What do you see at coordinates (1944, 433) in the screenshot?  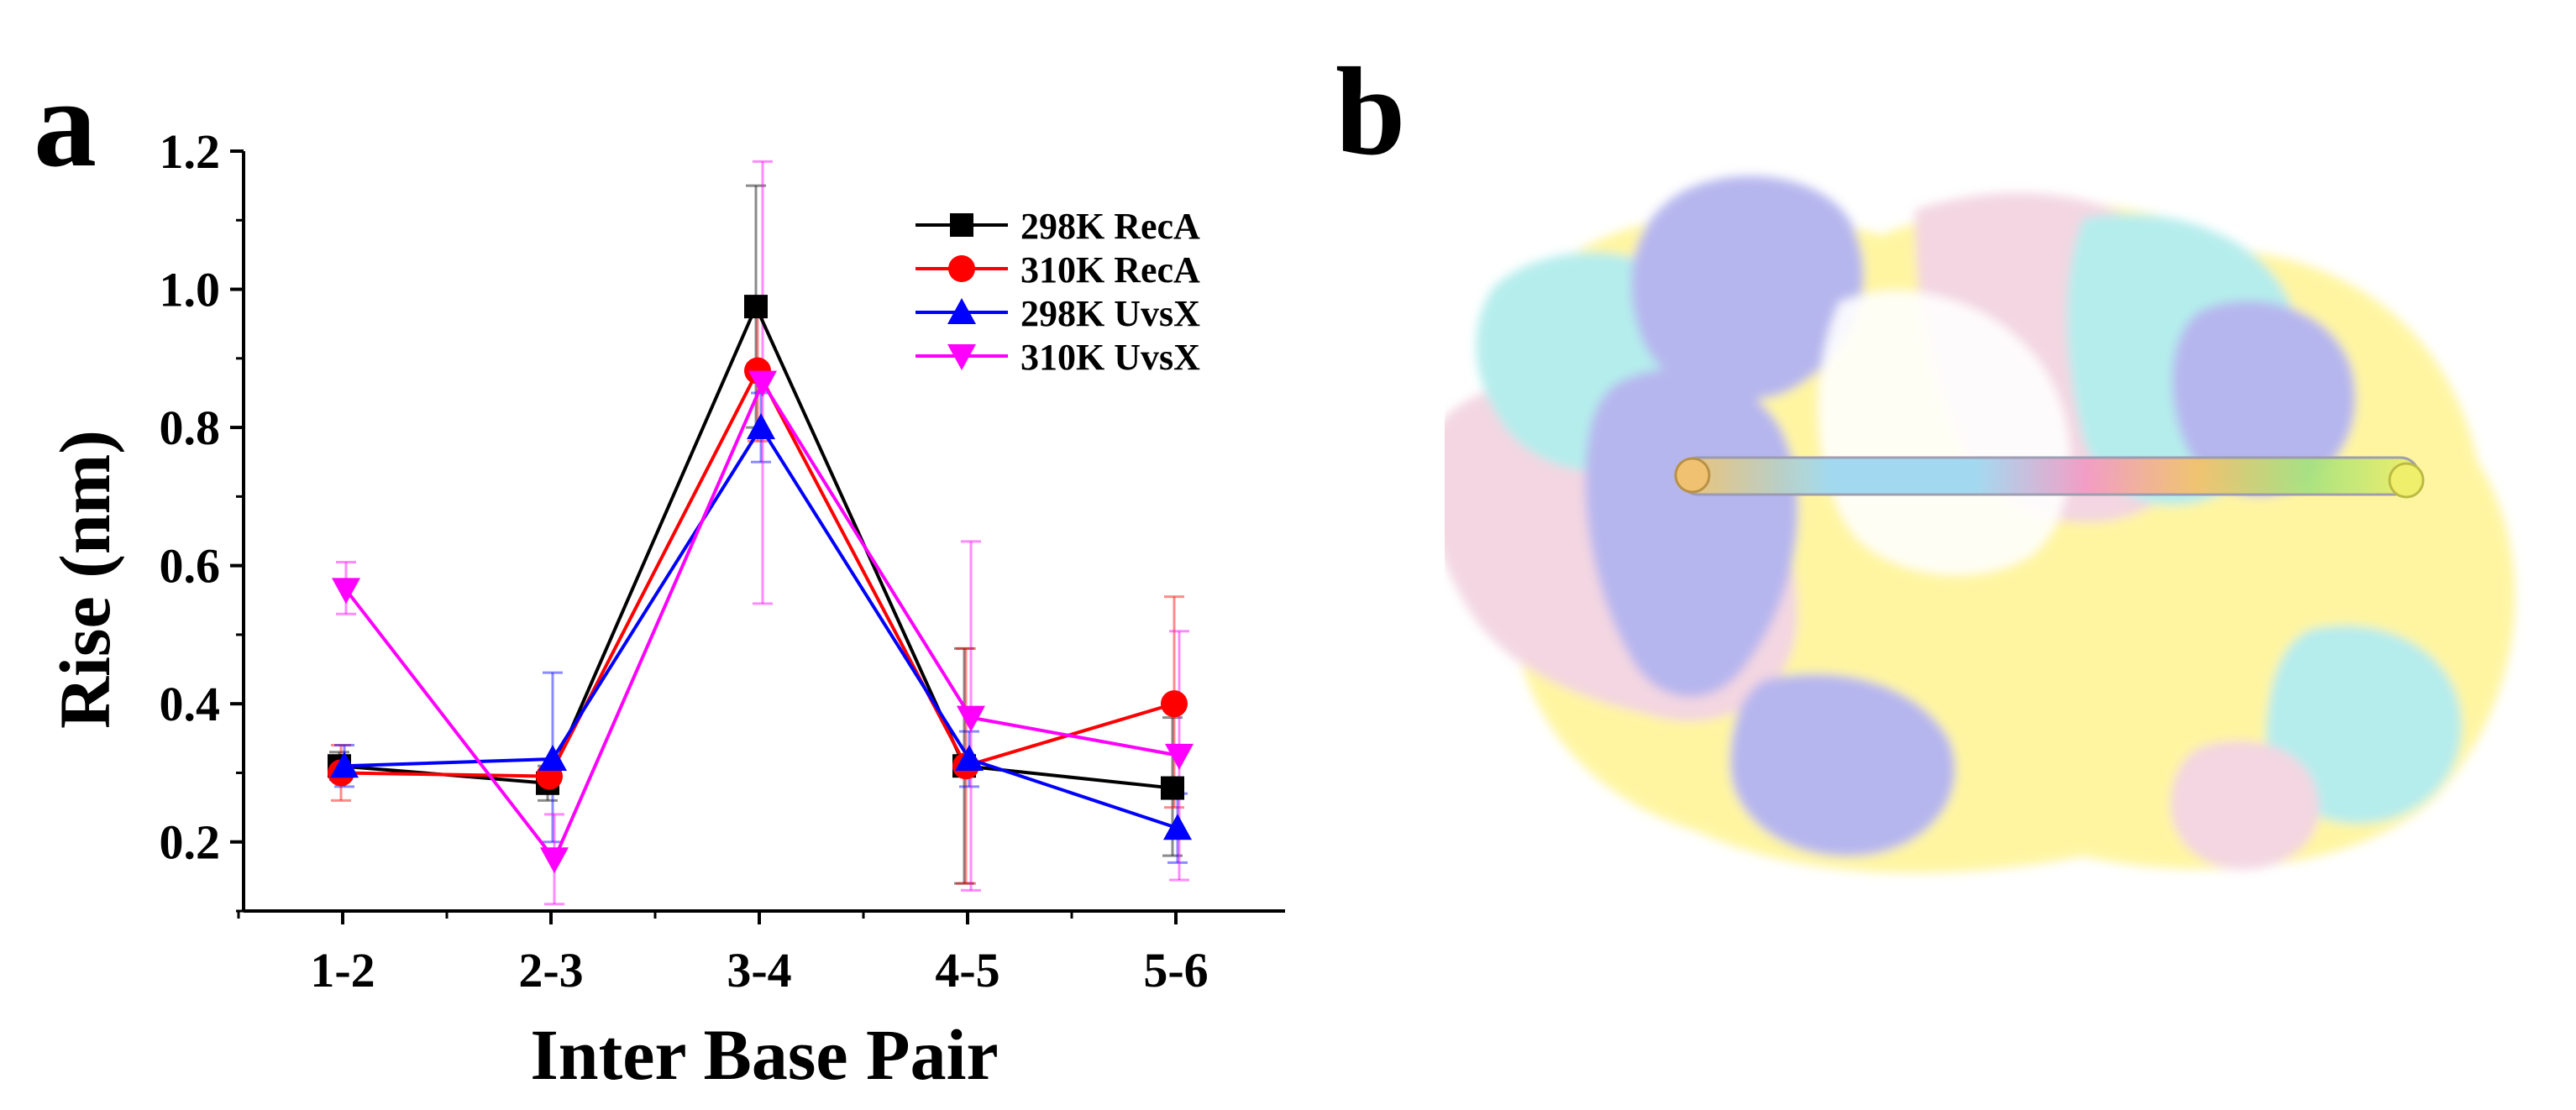 I see `protein-central-cavity` at bounding box center [1944, 433].